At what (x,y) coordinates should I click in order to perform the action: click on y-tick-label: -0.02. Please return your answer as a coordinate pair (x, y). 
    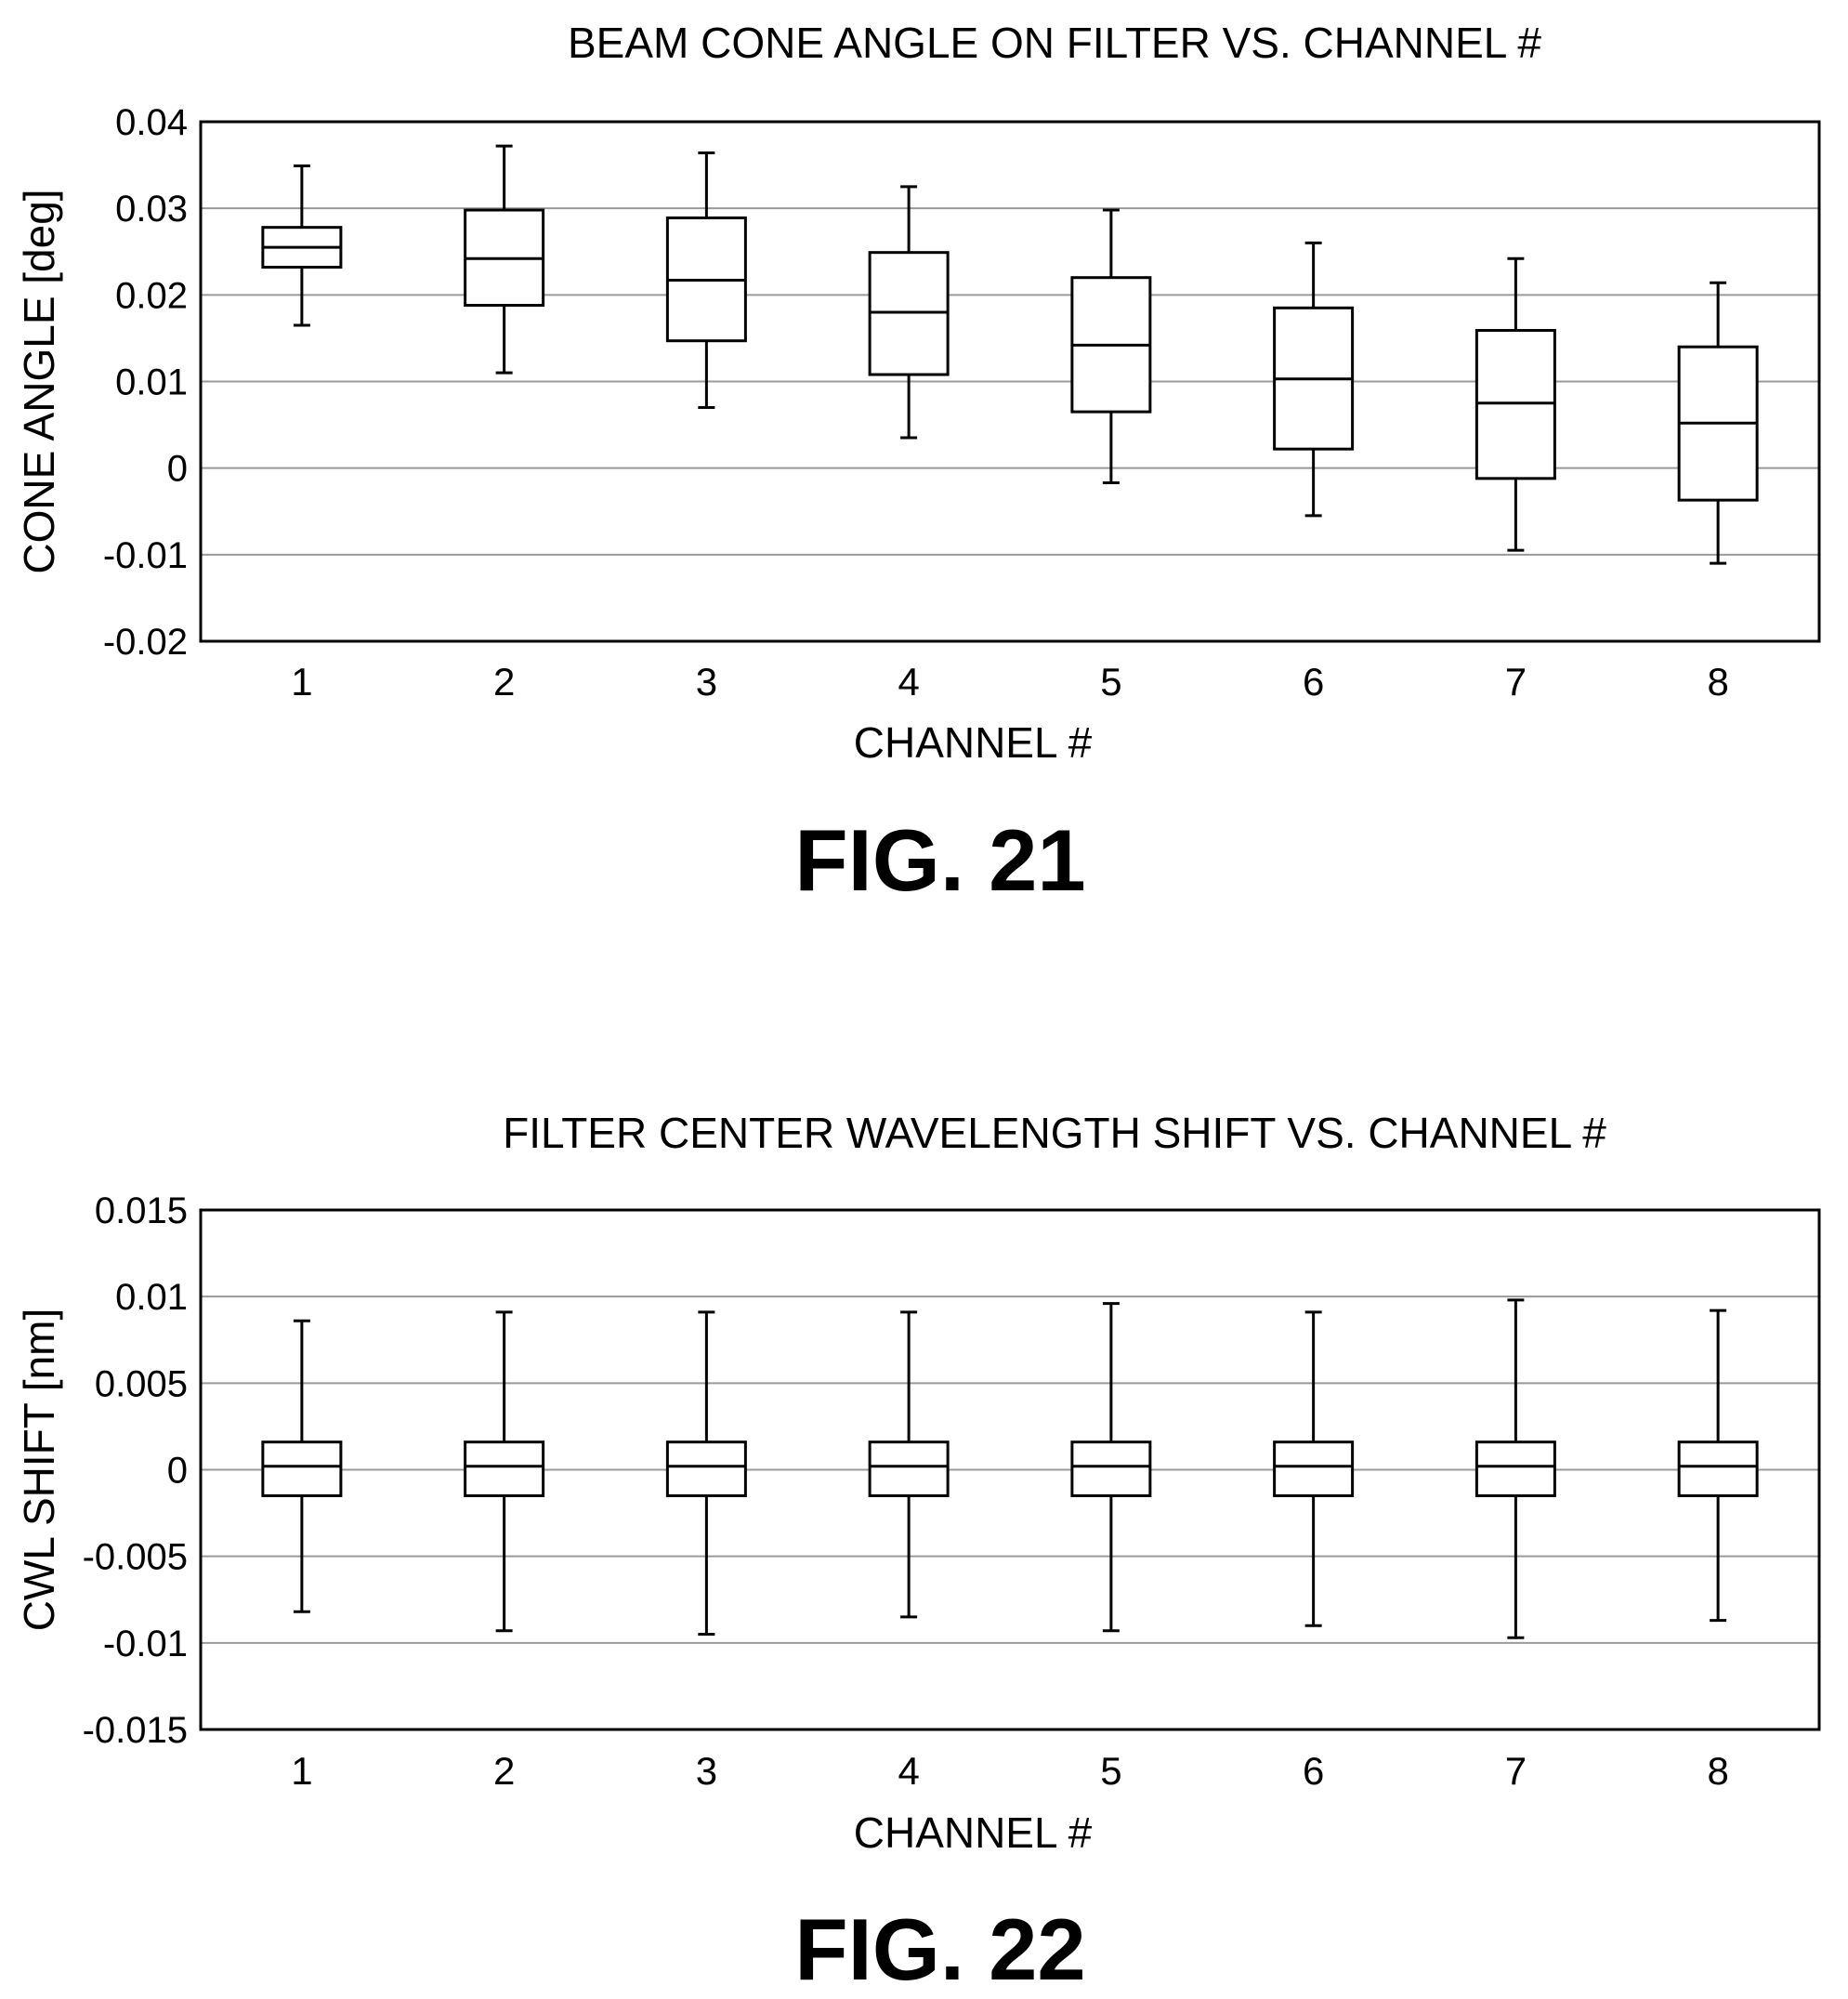
    Looking at the image, I should click on (145, 642).